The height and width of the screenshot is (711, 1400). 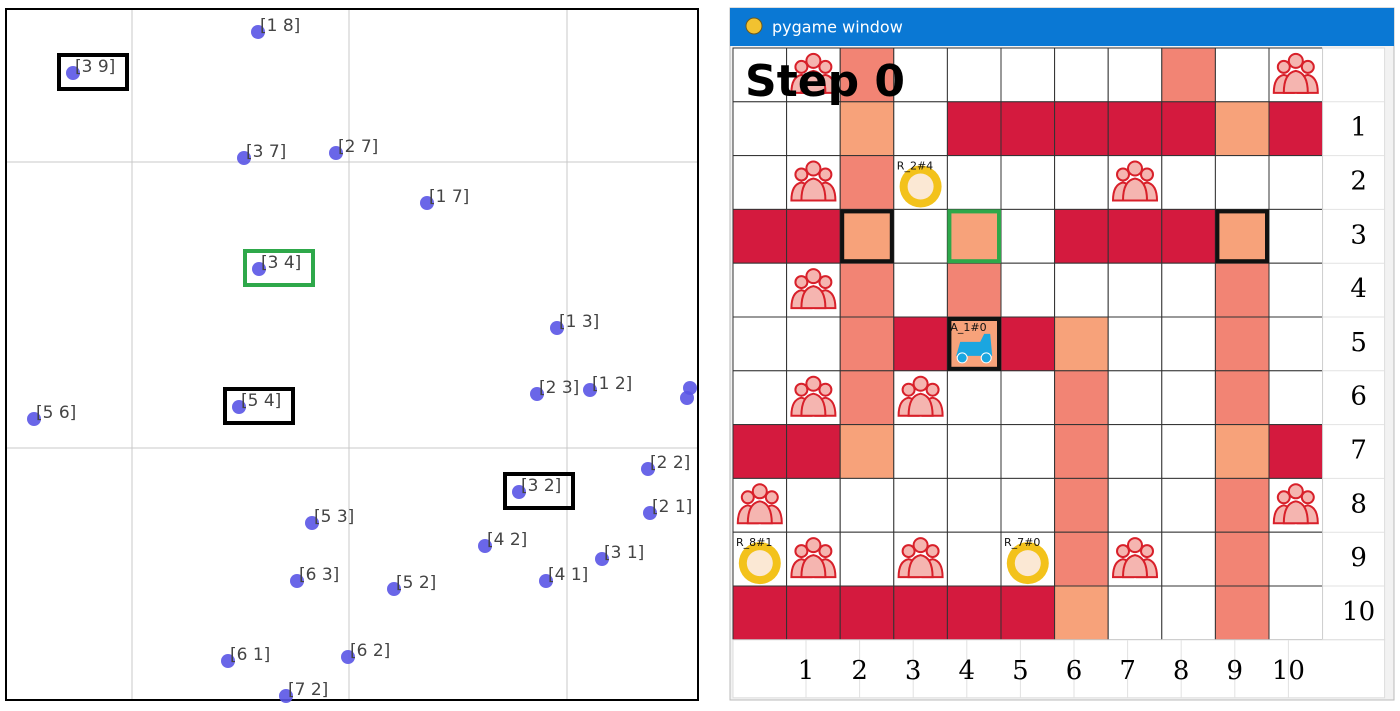 What do you see at coordinates (1022, 542) in the screenshot?
I see `agent-label: R_7#0` at bounding box center [1022, 542].